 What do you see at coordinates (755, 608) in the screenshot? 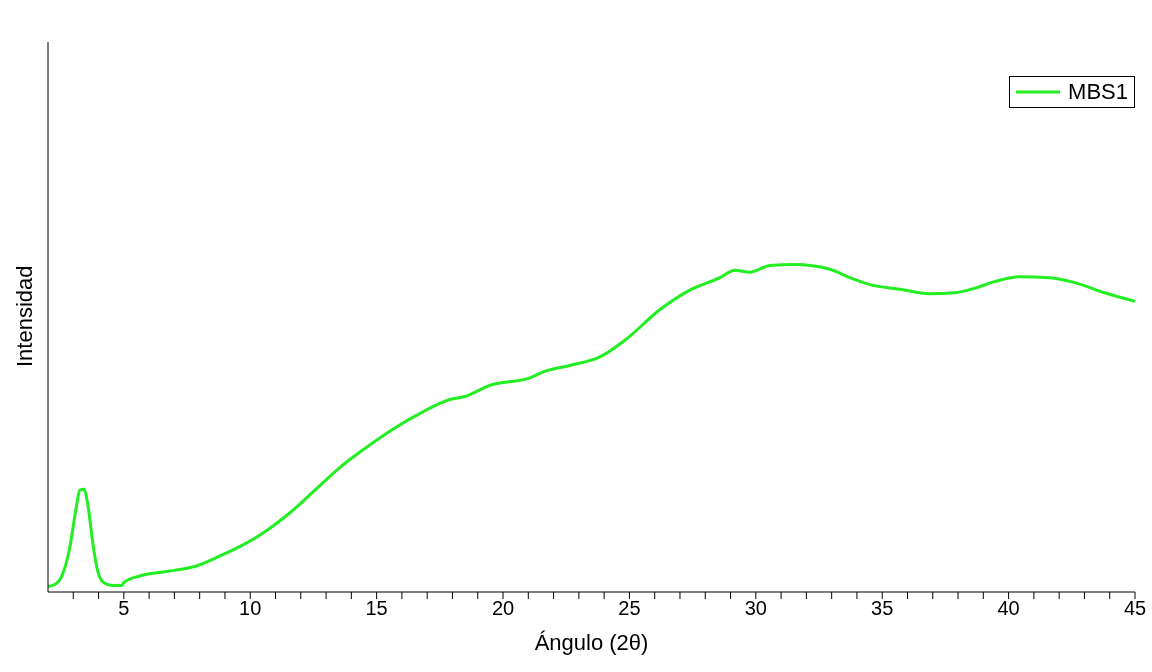
I see `x-tick-label: 30` at bounding box center [755, 608].